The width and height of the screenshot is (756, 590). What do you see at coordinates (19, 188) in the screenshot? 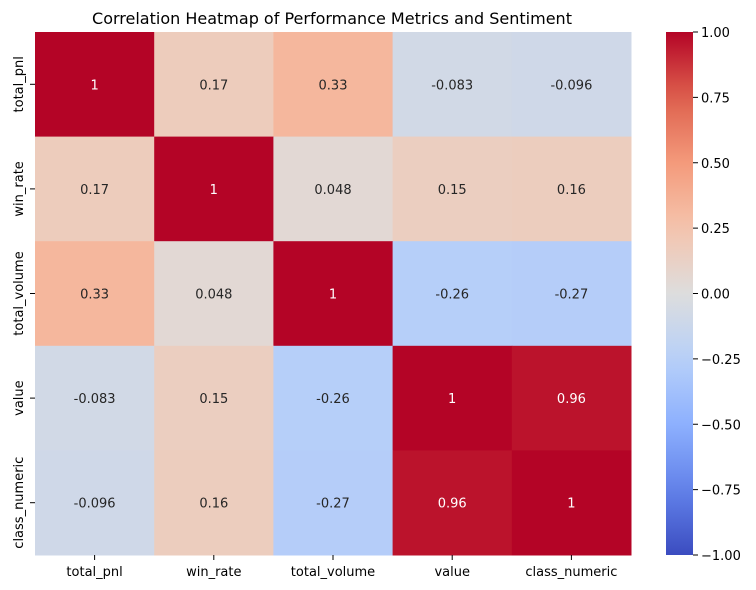
I see `y-tick-label: win_rate` at bounding box center [19, 188].